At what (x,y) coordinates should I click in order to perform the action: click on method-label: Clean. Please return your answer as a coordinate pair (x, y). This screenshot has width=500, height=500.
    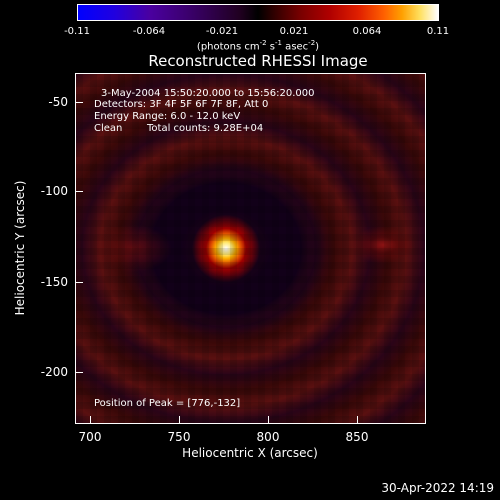
    Looking at the image, I should click on (108, 128).